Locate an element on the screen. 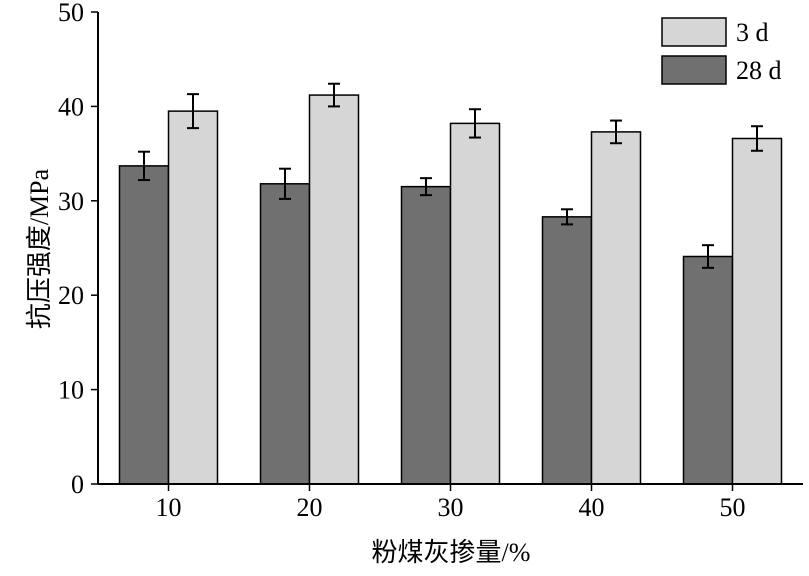  y-tick-label-50: 50 is located at coordinates (71, 13).